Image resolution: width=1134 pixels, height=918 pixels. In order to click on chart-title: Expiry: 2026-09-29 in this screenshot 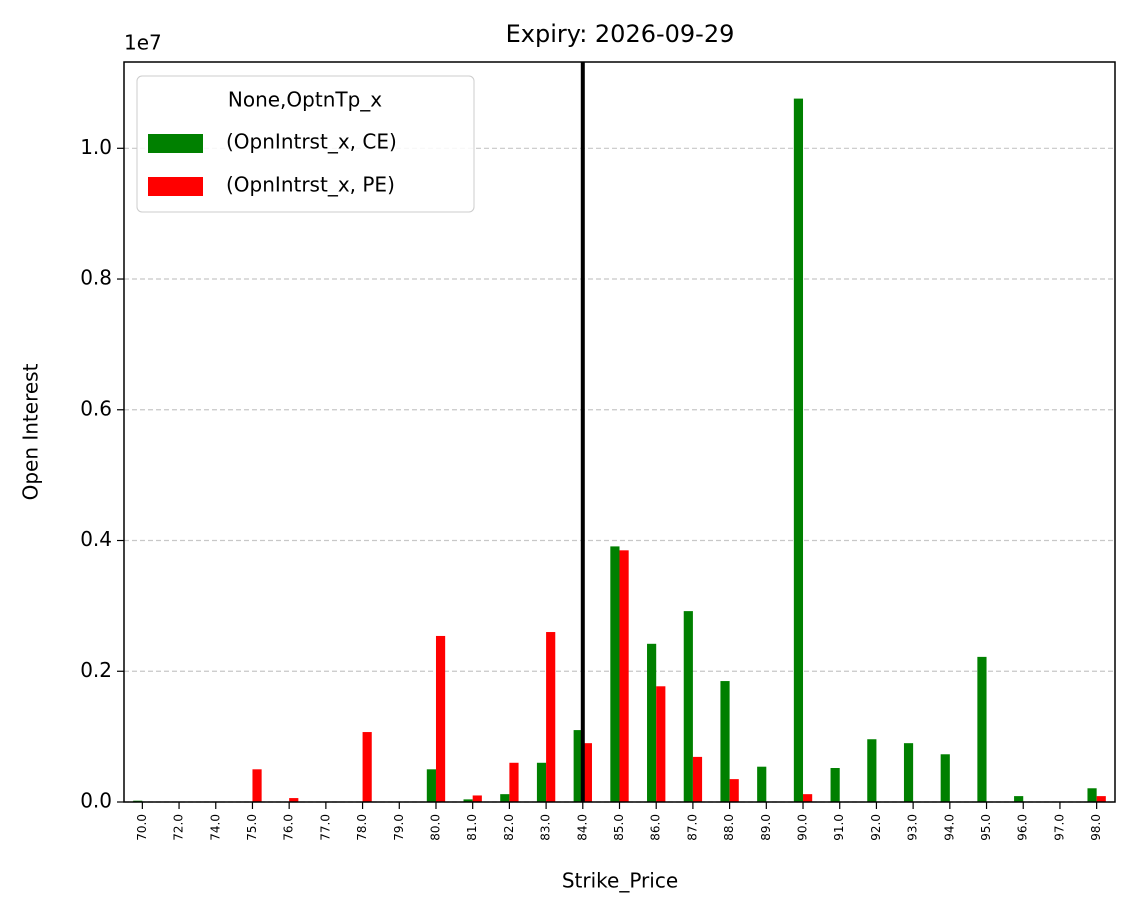, I will do `click(620, 34)`.